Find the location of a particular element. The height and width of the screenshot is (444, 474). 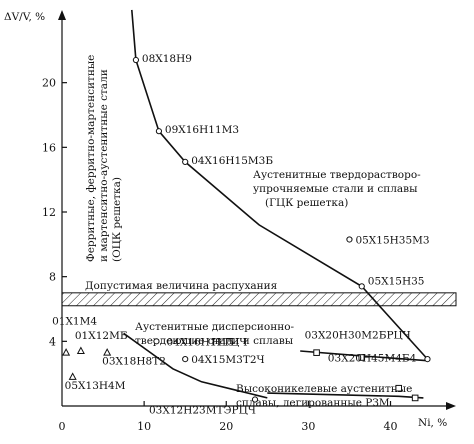

y-tick-label: 16 is located at coordinates (49, 147).